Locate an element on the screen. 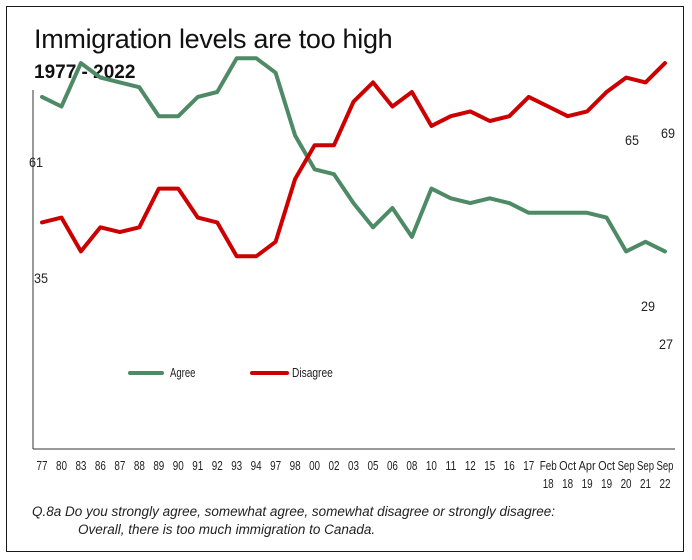 Image resolution: width=692 pixels, height=560 pixels. x-tick-label: 80 is located at coordinates (61, 466).